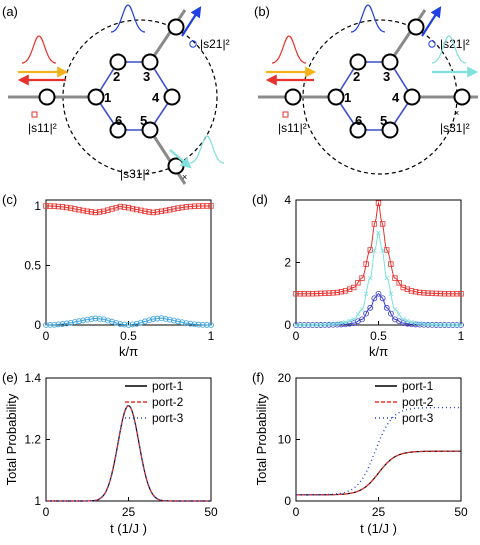 The image size is (480, 545). I want to click on ring-node-6: 6, so click(358, 126).